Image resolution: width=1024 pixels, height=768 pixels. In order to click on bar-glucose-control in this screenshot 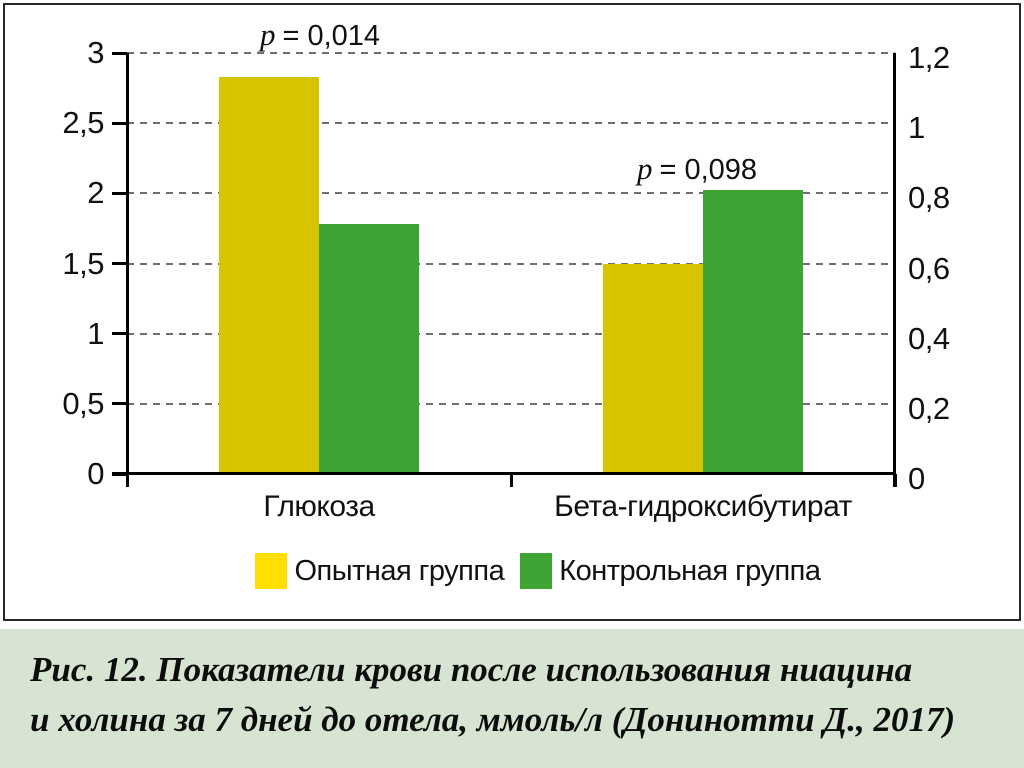, I will do `click(369, 349)`.